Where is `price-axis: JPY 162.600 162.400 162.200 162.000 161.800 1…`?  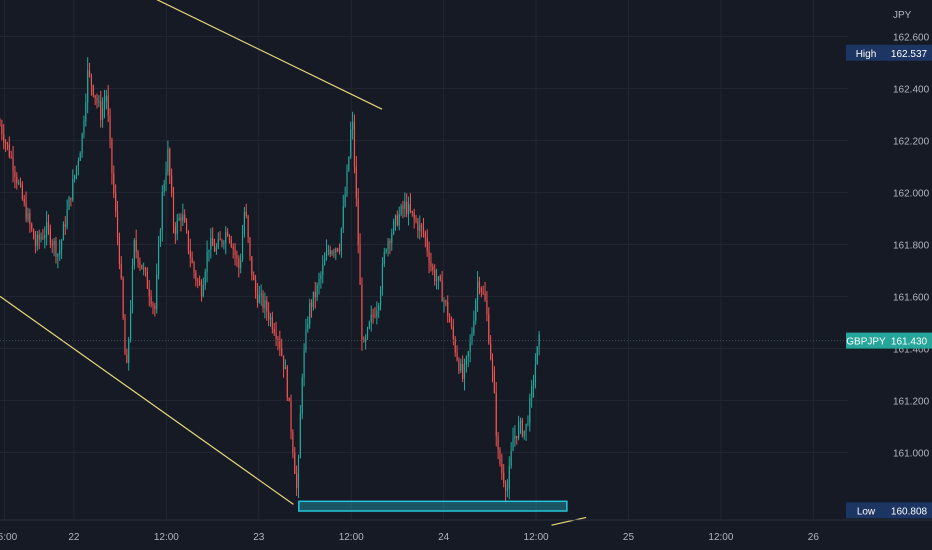
price-axis: JPY 162.600 162.400 162.200 162.000 161.800 1… is located at coordinates (911, 234).